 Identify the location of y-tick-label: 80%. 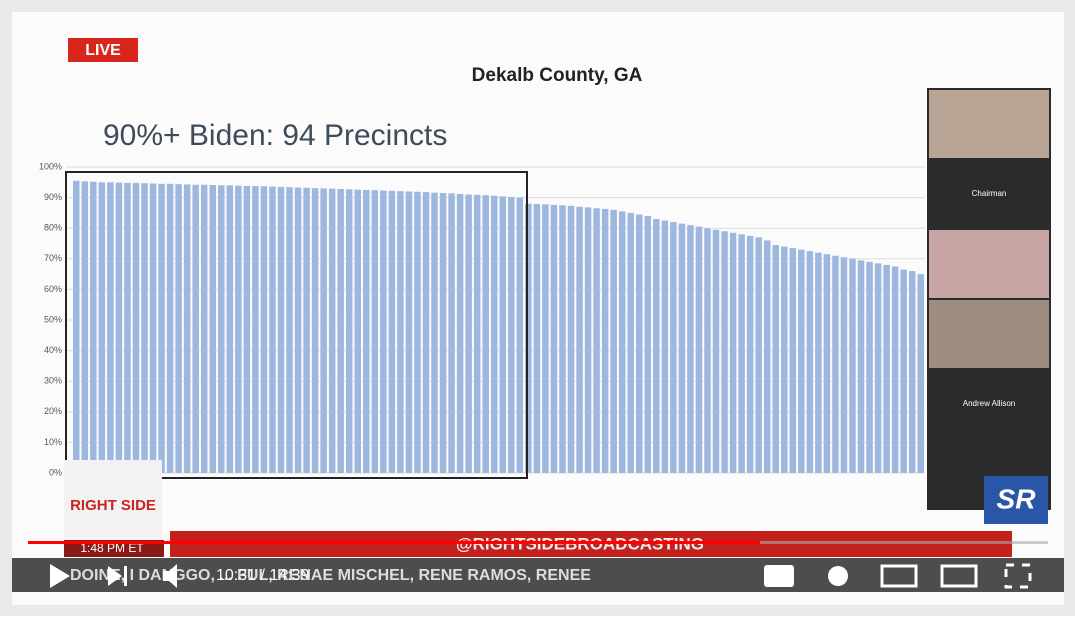
(53, 228).